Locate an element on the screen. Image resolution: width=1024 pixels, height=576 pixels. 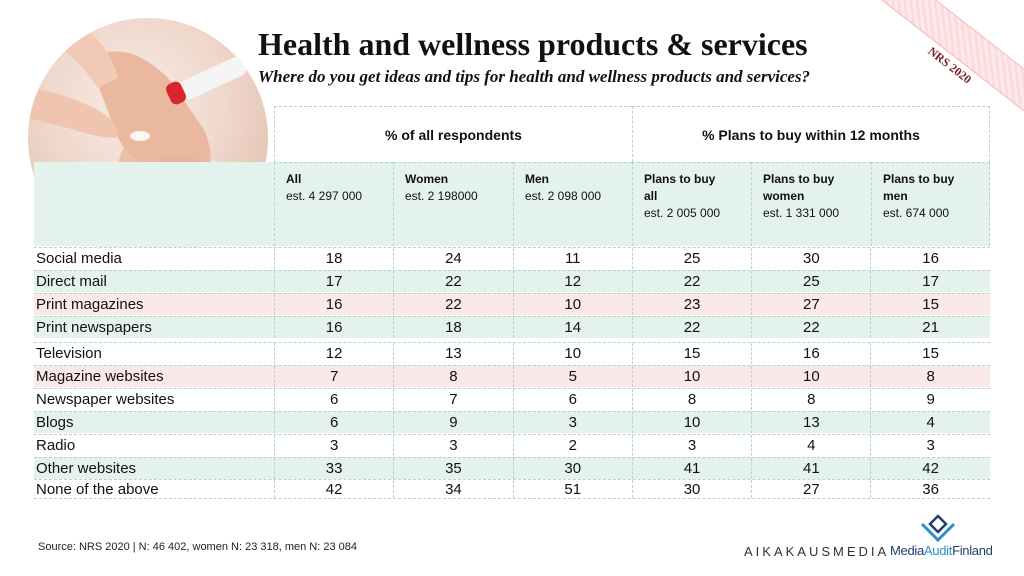
table-row: Television 12 13 10 15 16 15 is located at coordinates (512, 353).